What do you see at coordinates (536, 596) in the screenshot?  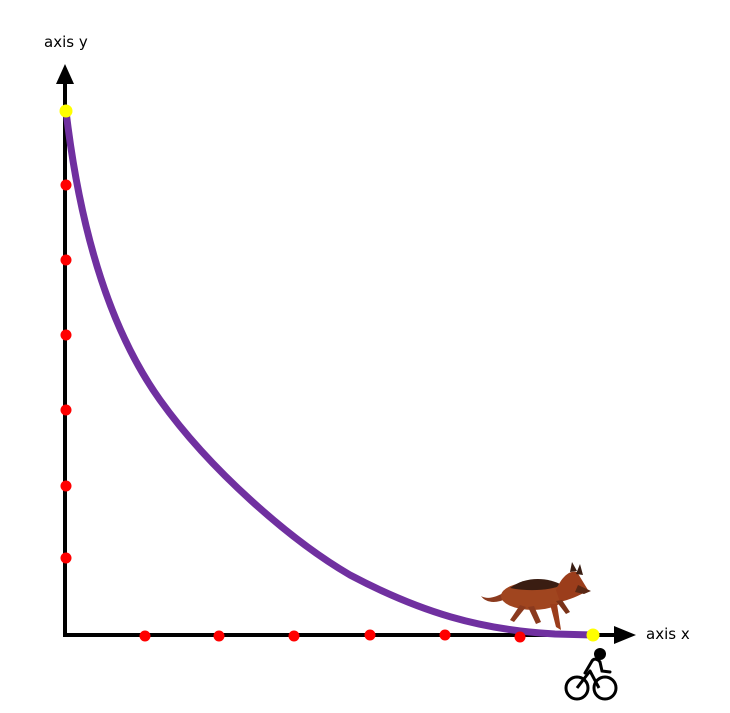 I see `dog-icon` at bounding box center [536, 596].